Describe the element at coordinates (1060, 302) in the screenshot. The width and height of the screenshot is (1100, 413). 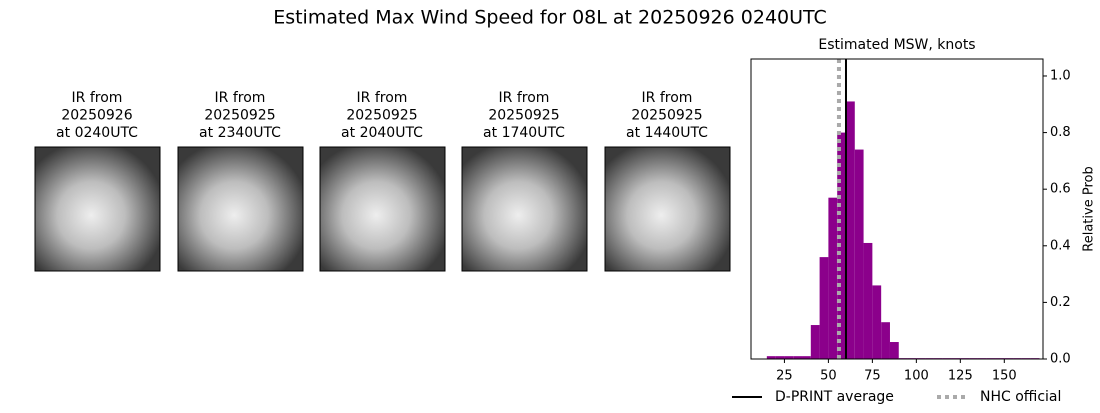
I see `y-tick-label: 0.2` at that location.